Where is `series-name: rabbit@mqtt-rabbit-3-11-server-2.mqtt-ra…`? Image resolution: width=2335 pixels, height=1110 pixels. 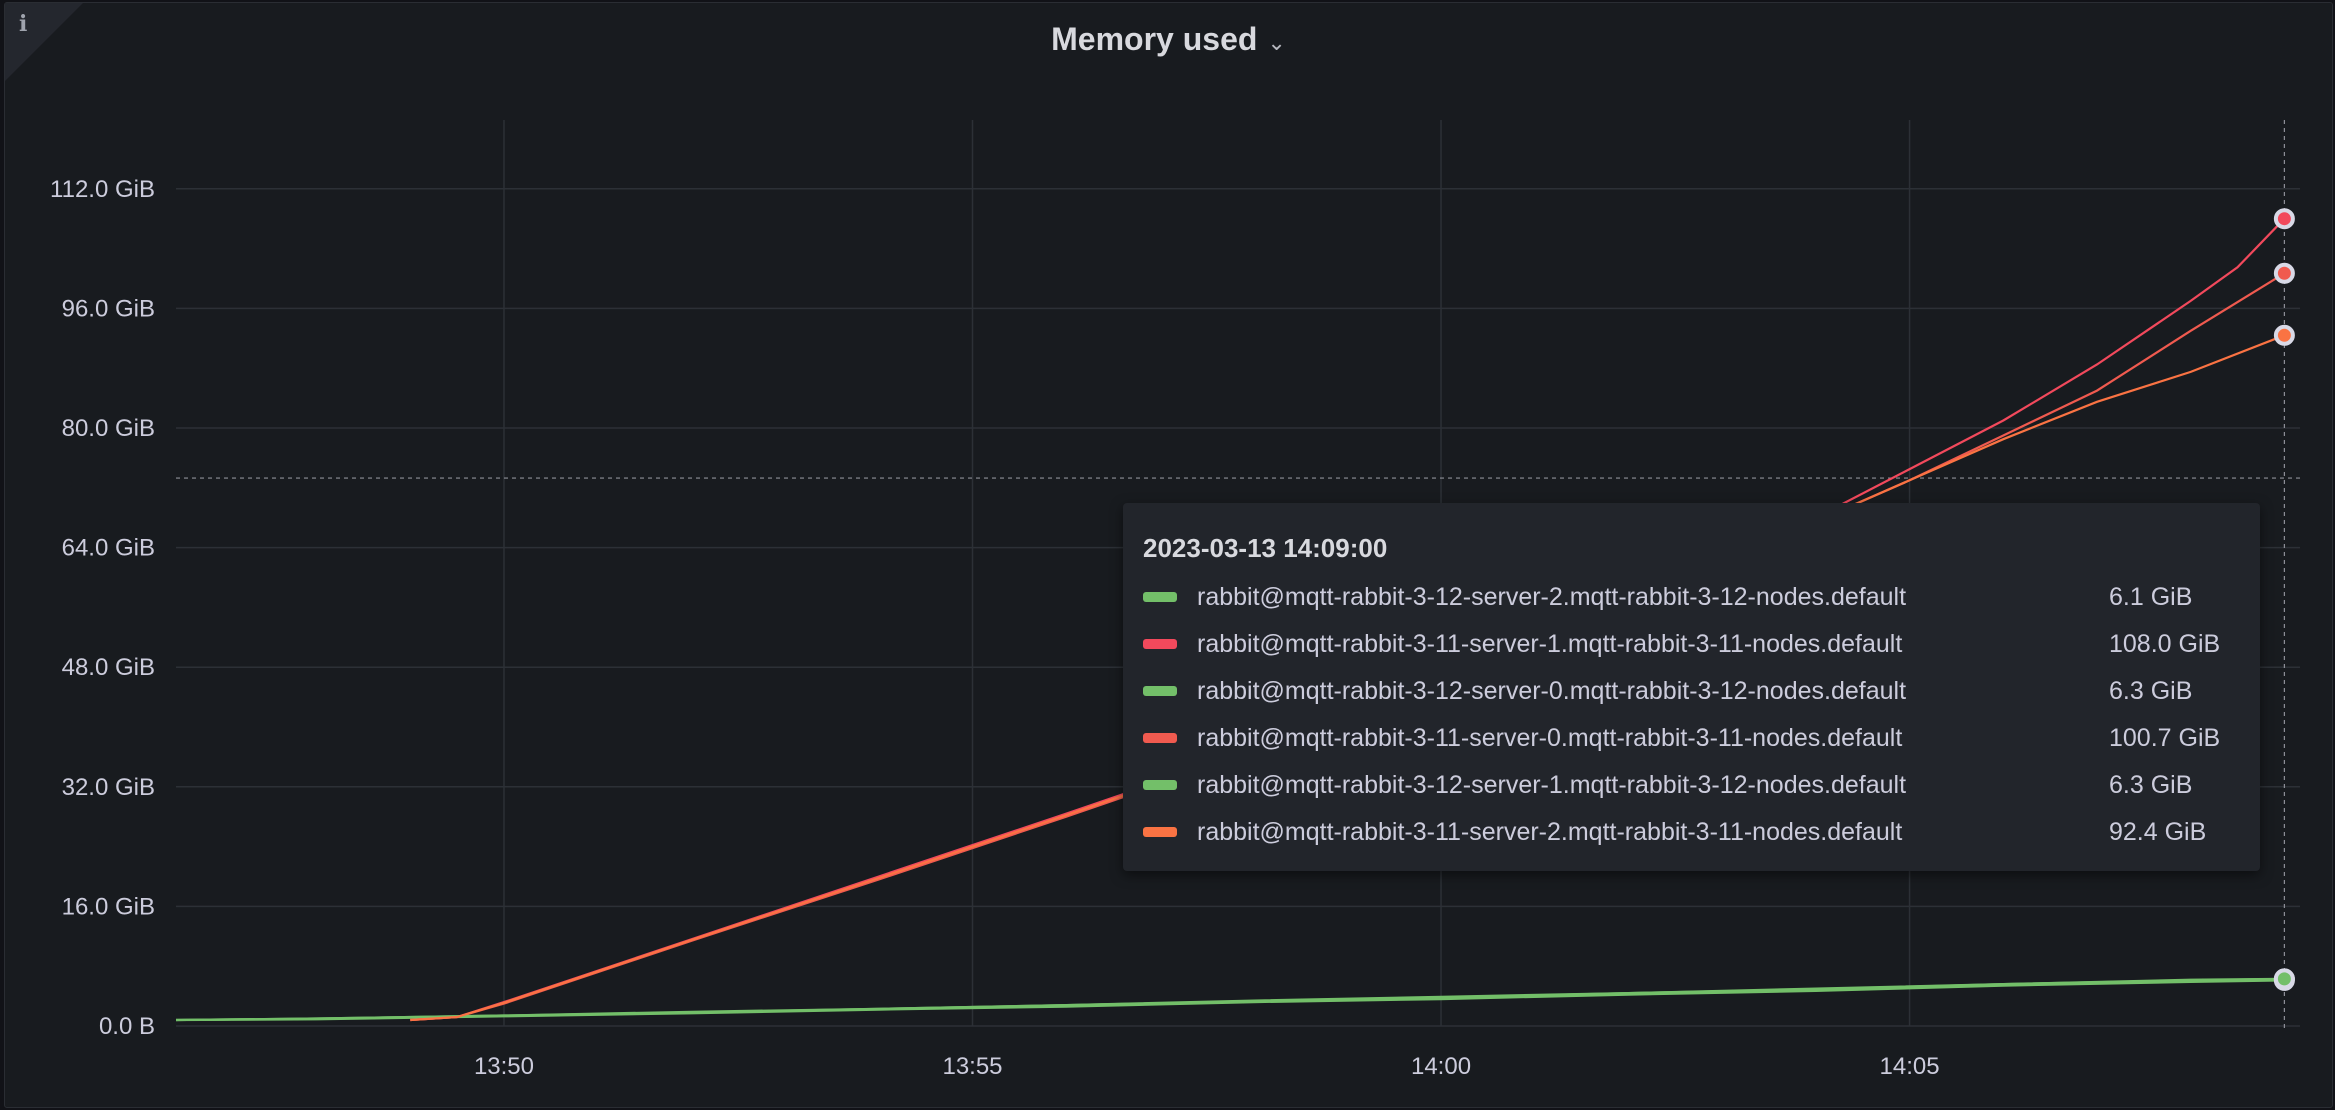 series-name: rabbit@mqtt-rabbit-3-11-server-2.mqtt-ra… is located at coordinates (1550, 831).